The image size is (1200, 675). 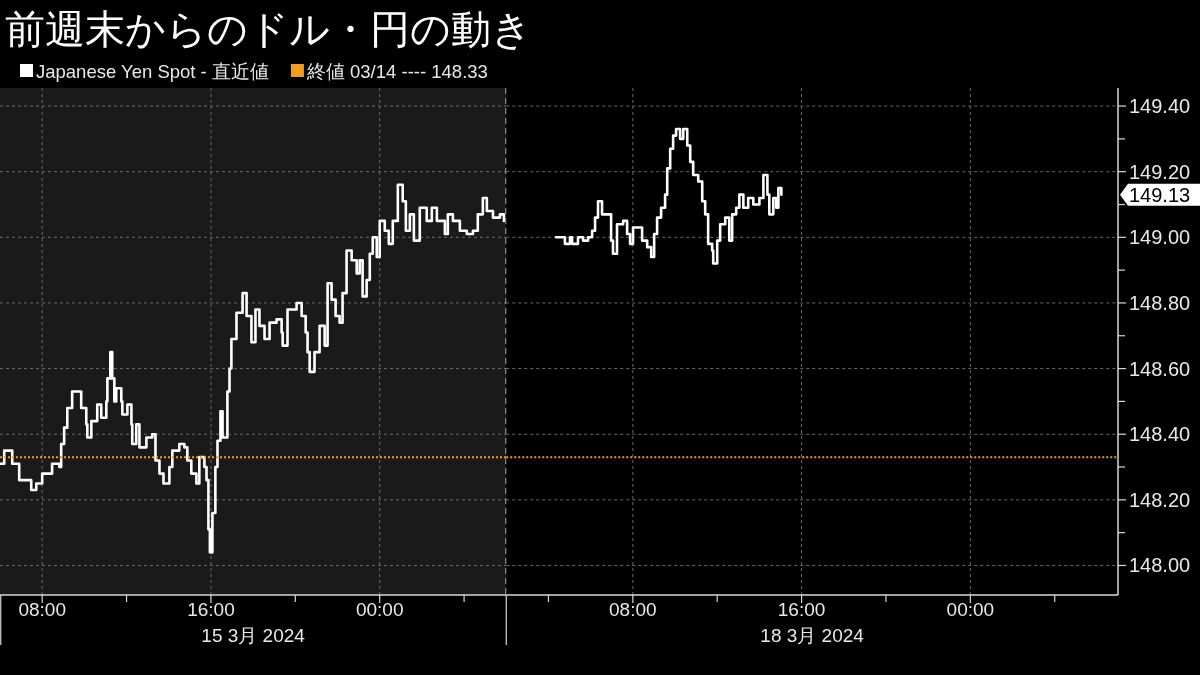 What do you see at coordinates (1160, 368) in the screenshot?
I see `y-tick-label: 148.60` at bounding box center [1160, 368].